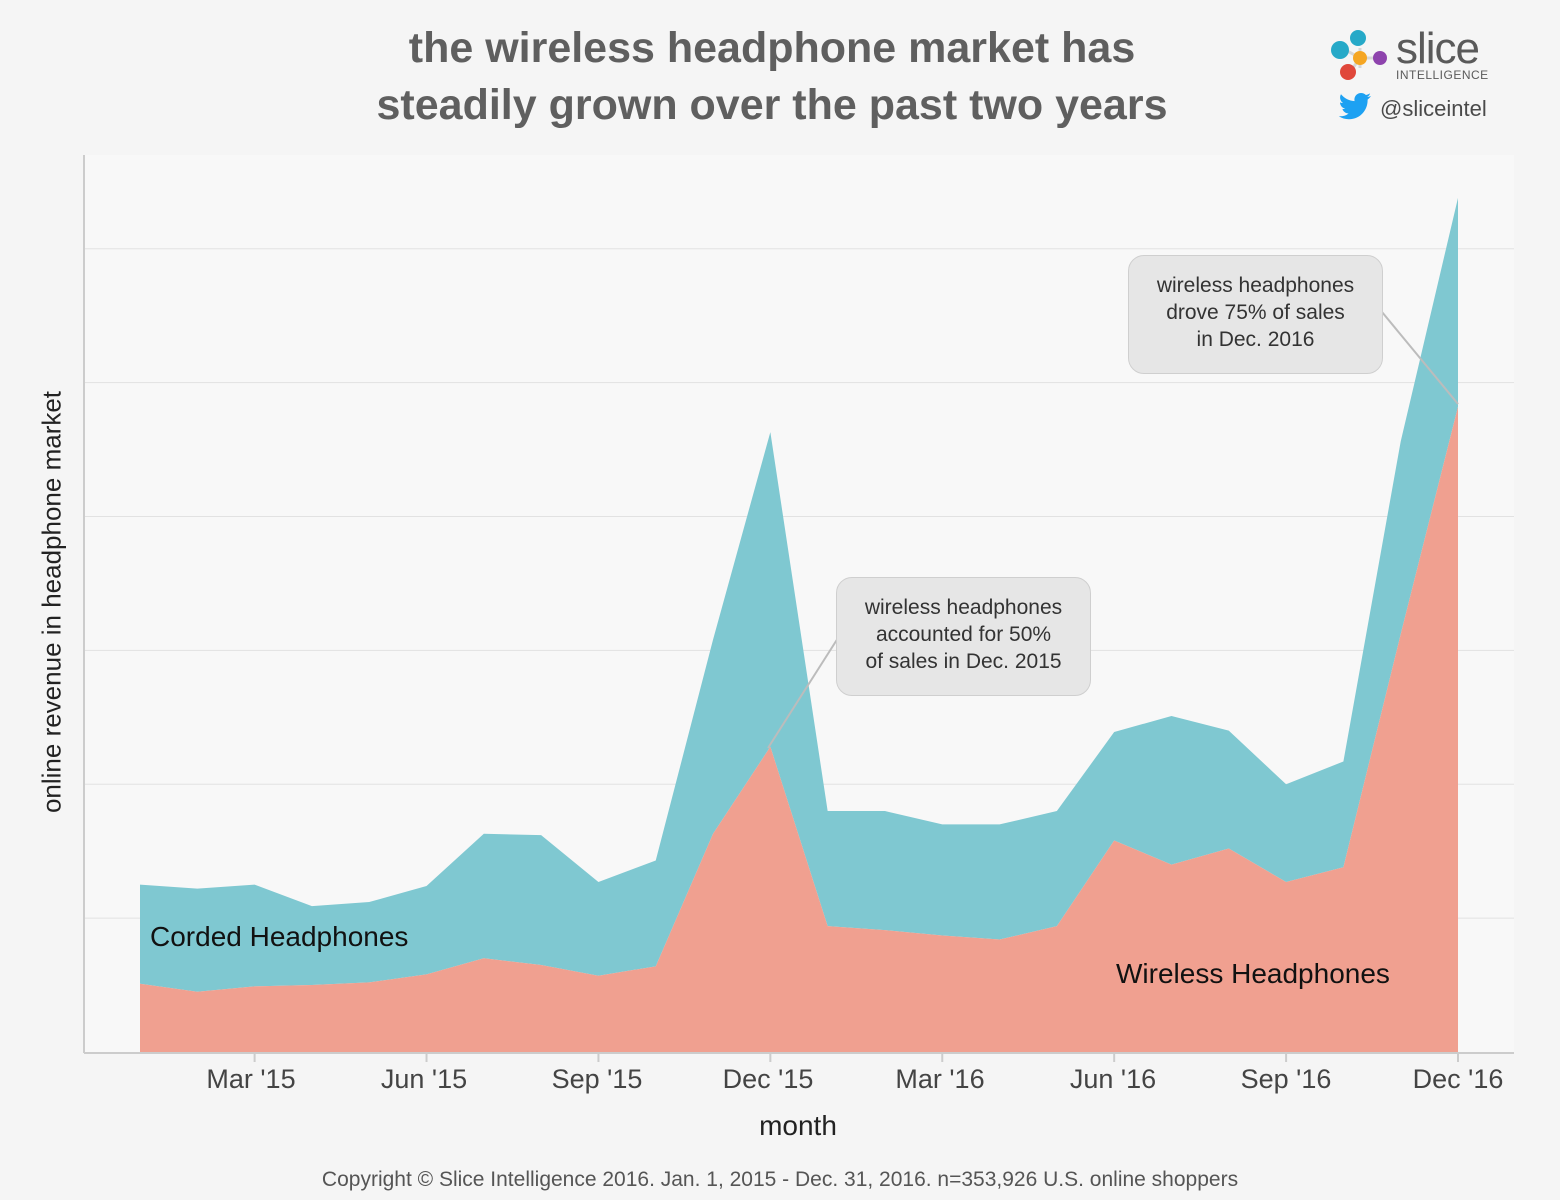  I want to click on brand-block: slice INTELLIGENCE @sliceintel, so click(1428, 75).